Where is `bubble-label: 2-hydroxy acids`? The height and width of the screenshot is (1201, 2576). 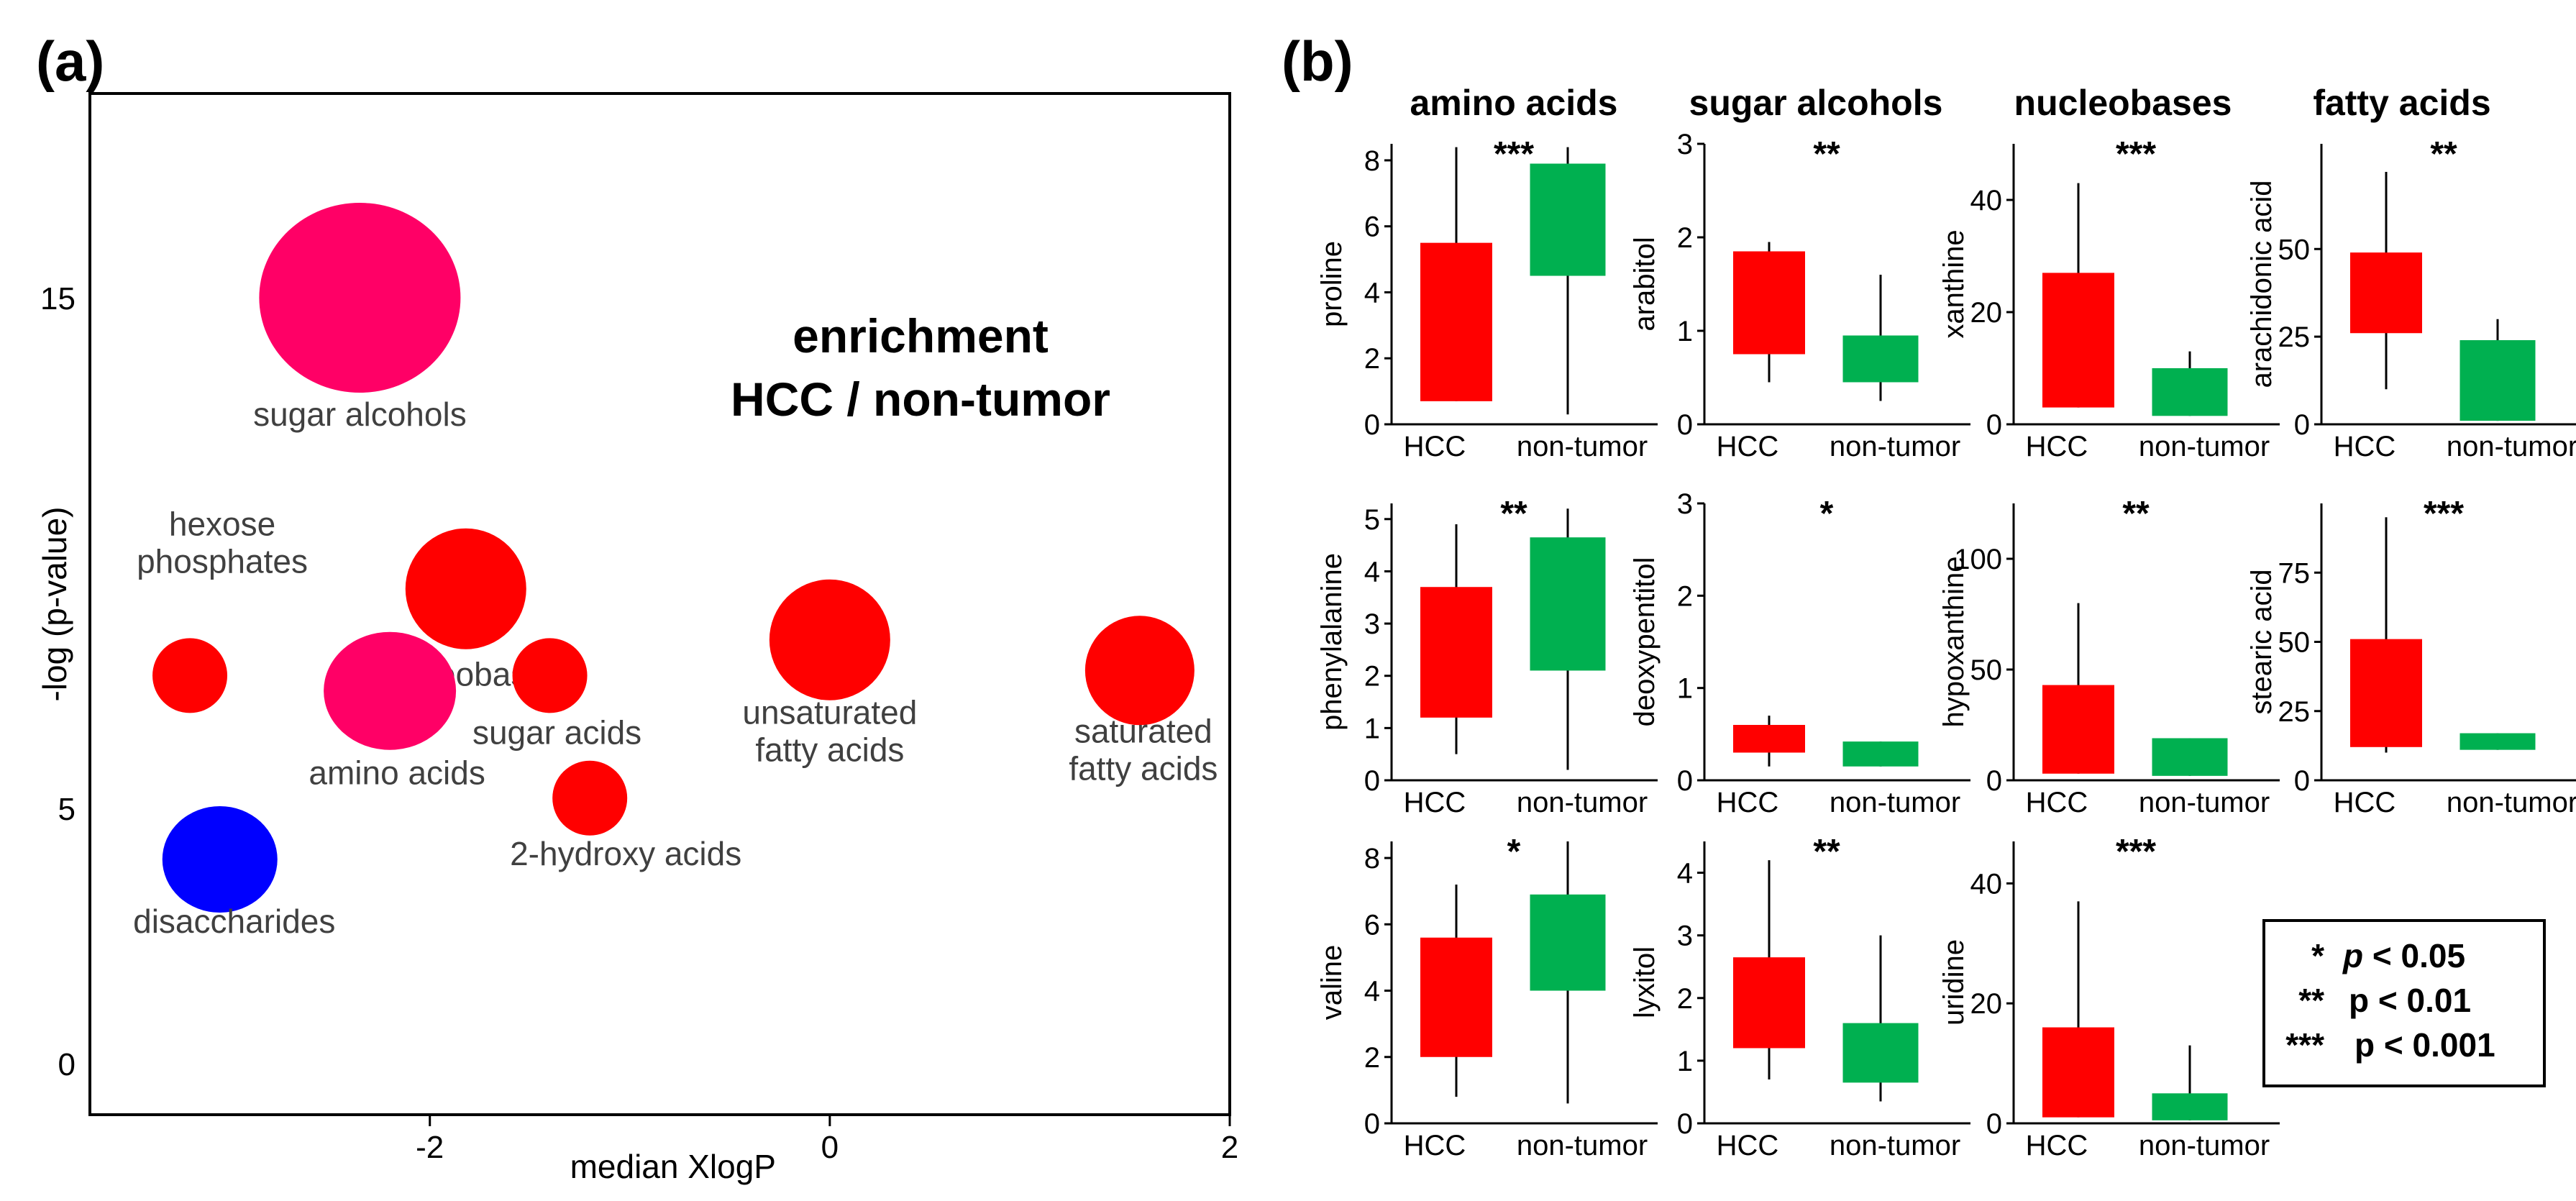 bubble-label: 2-hydroxy acids is located at coordinates (625, 853).